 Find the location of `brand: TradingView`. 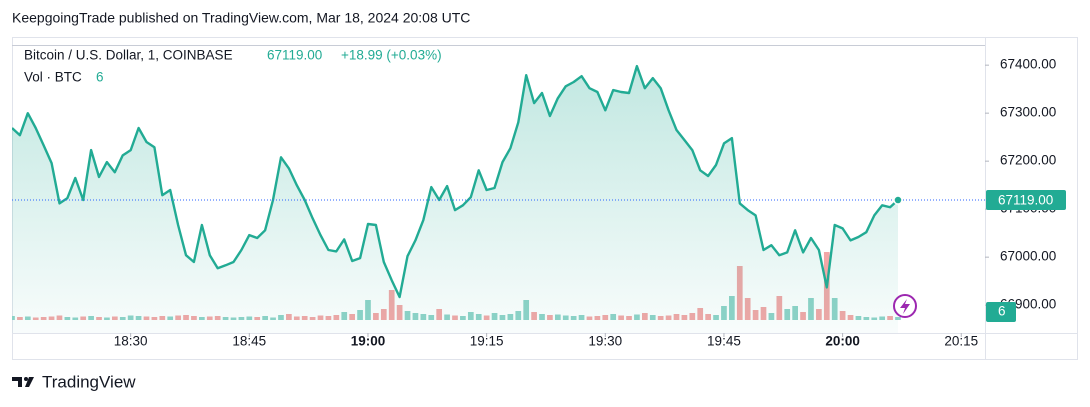

brand: TradingView is located at coordinates (89, 381).